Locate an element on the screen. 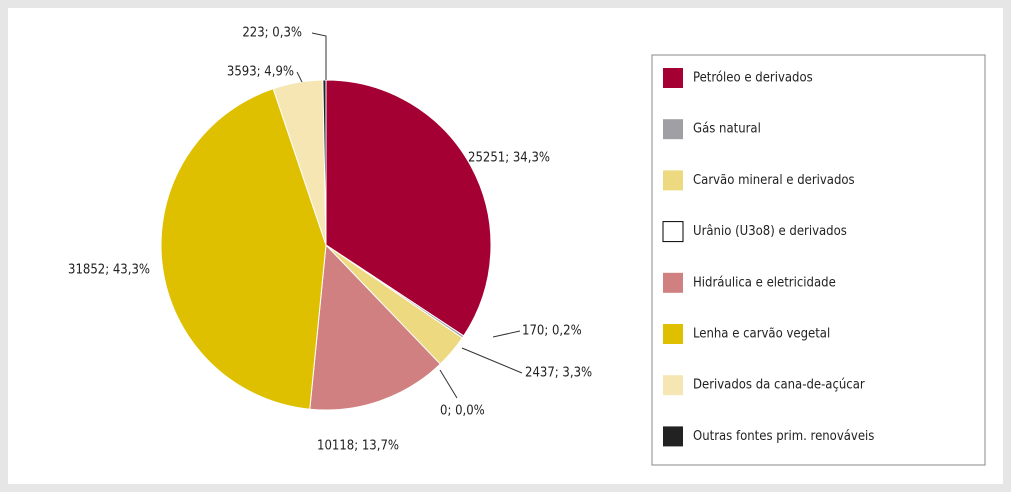 Image resolution: width=1011 pixels, height=492 pixels. legend-label: Carvão mineral e derivados is located at coordinates (774, 180).